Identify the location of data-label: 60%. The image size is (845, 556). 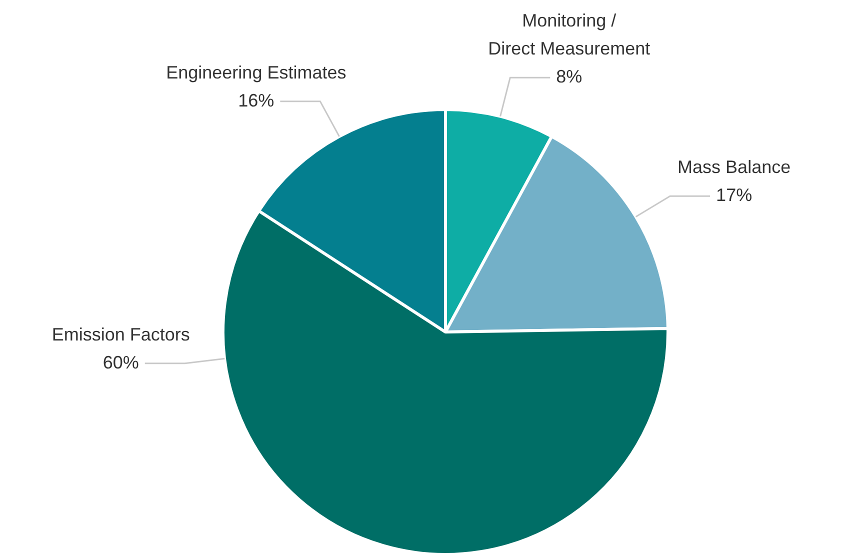
(120, 362).